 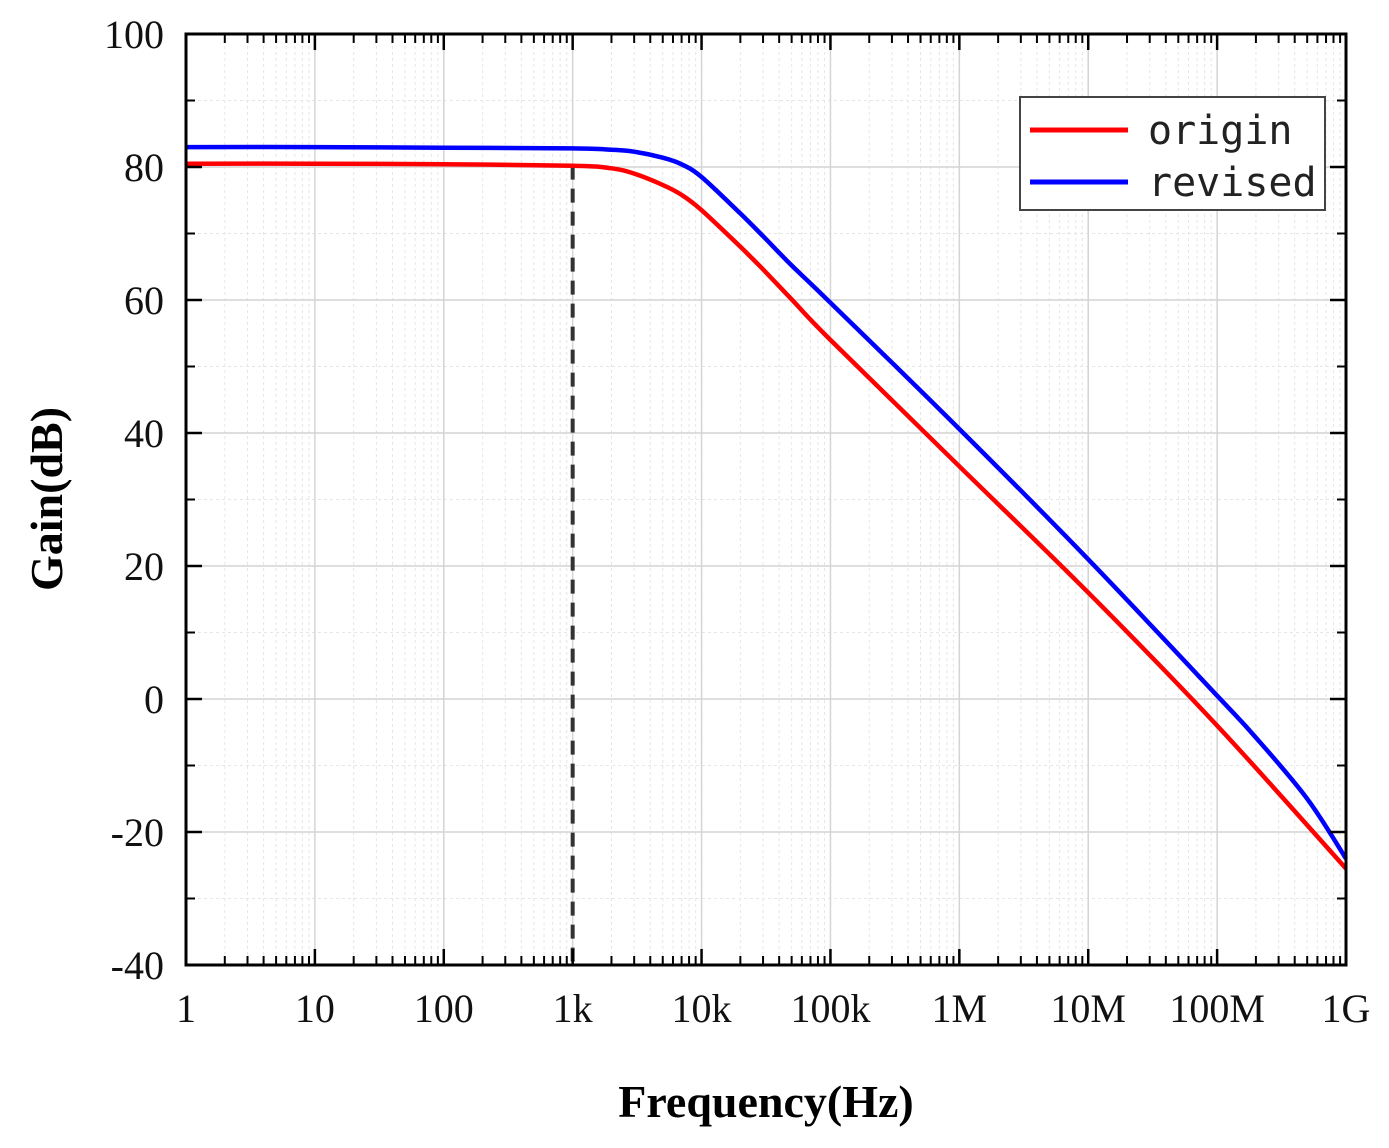 What do you see at coordinates (1220, 131) in the screenshot?
I see `legend-label-origin: origin` at bounding box center [1220, 131].